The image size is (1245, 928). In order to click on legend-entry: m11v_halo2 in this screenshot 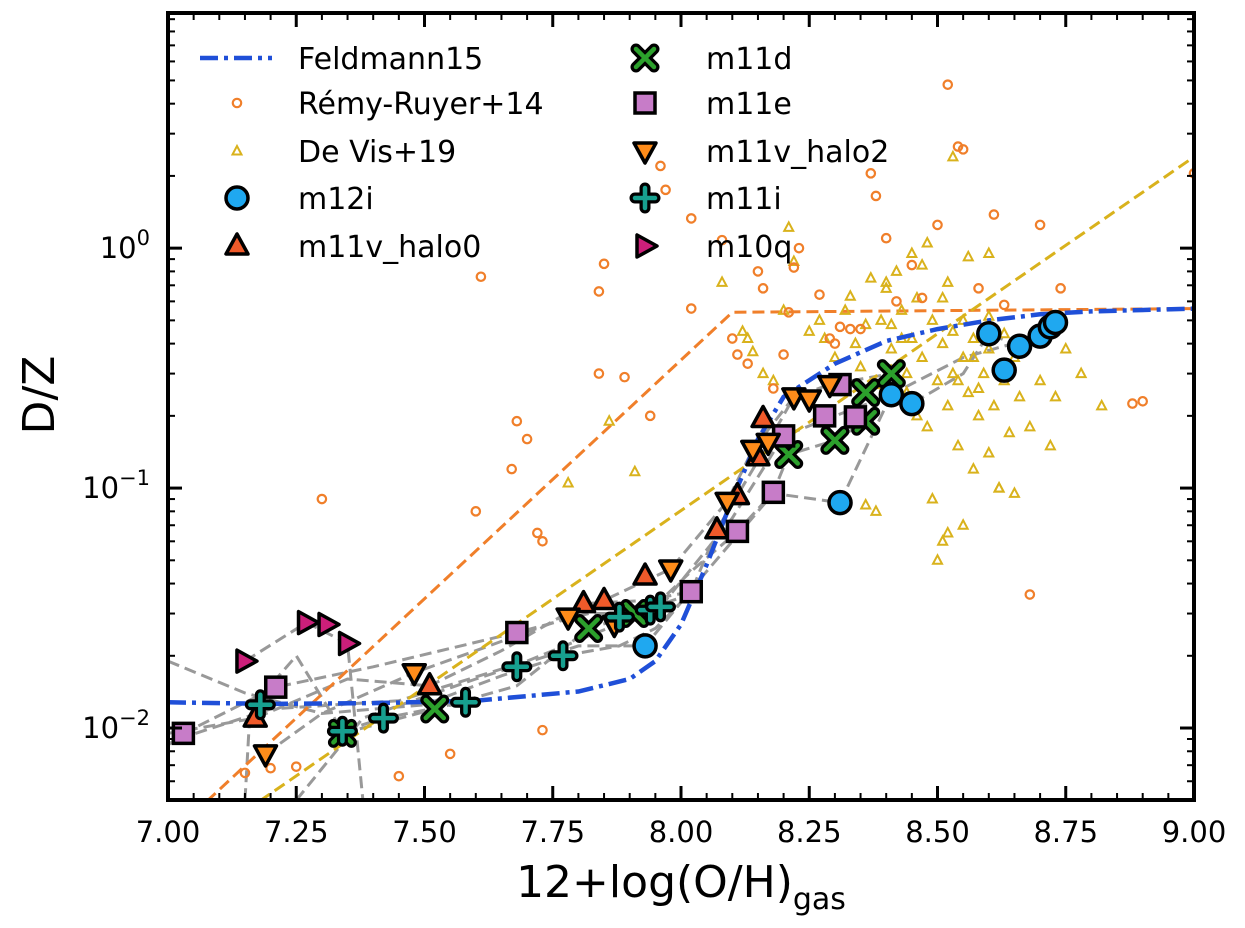, I will do `click(760, 152)`.